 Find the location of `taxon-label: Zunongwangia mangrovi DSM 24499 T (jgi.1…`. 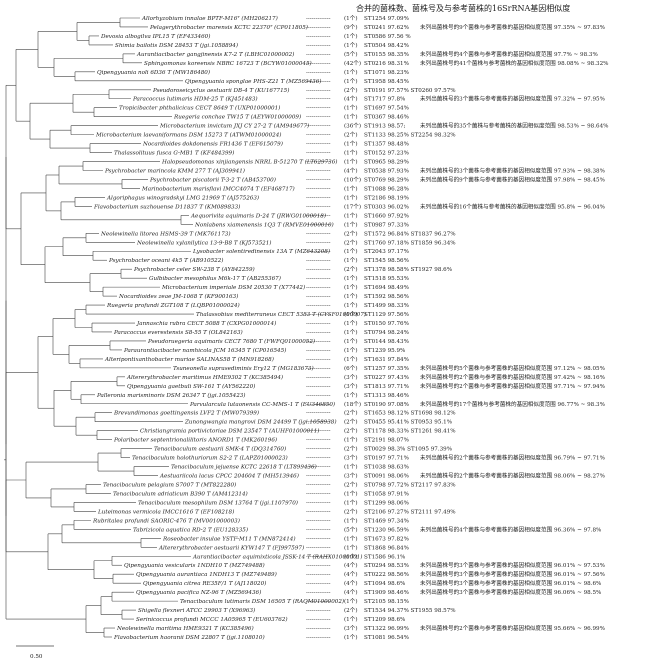

taxon-label: Zunongwangia mangrovi DSM 24499 T (jgi.1… is located at coordinates (260, 422).